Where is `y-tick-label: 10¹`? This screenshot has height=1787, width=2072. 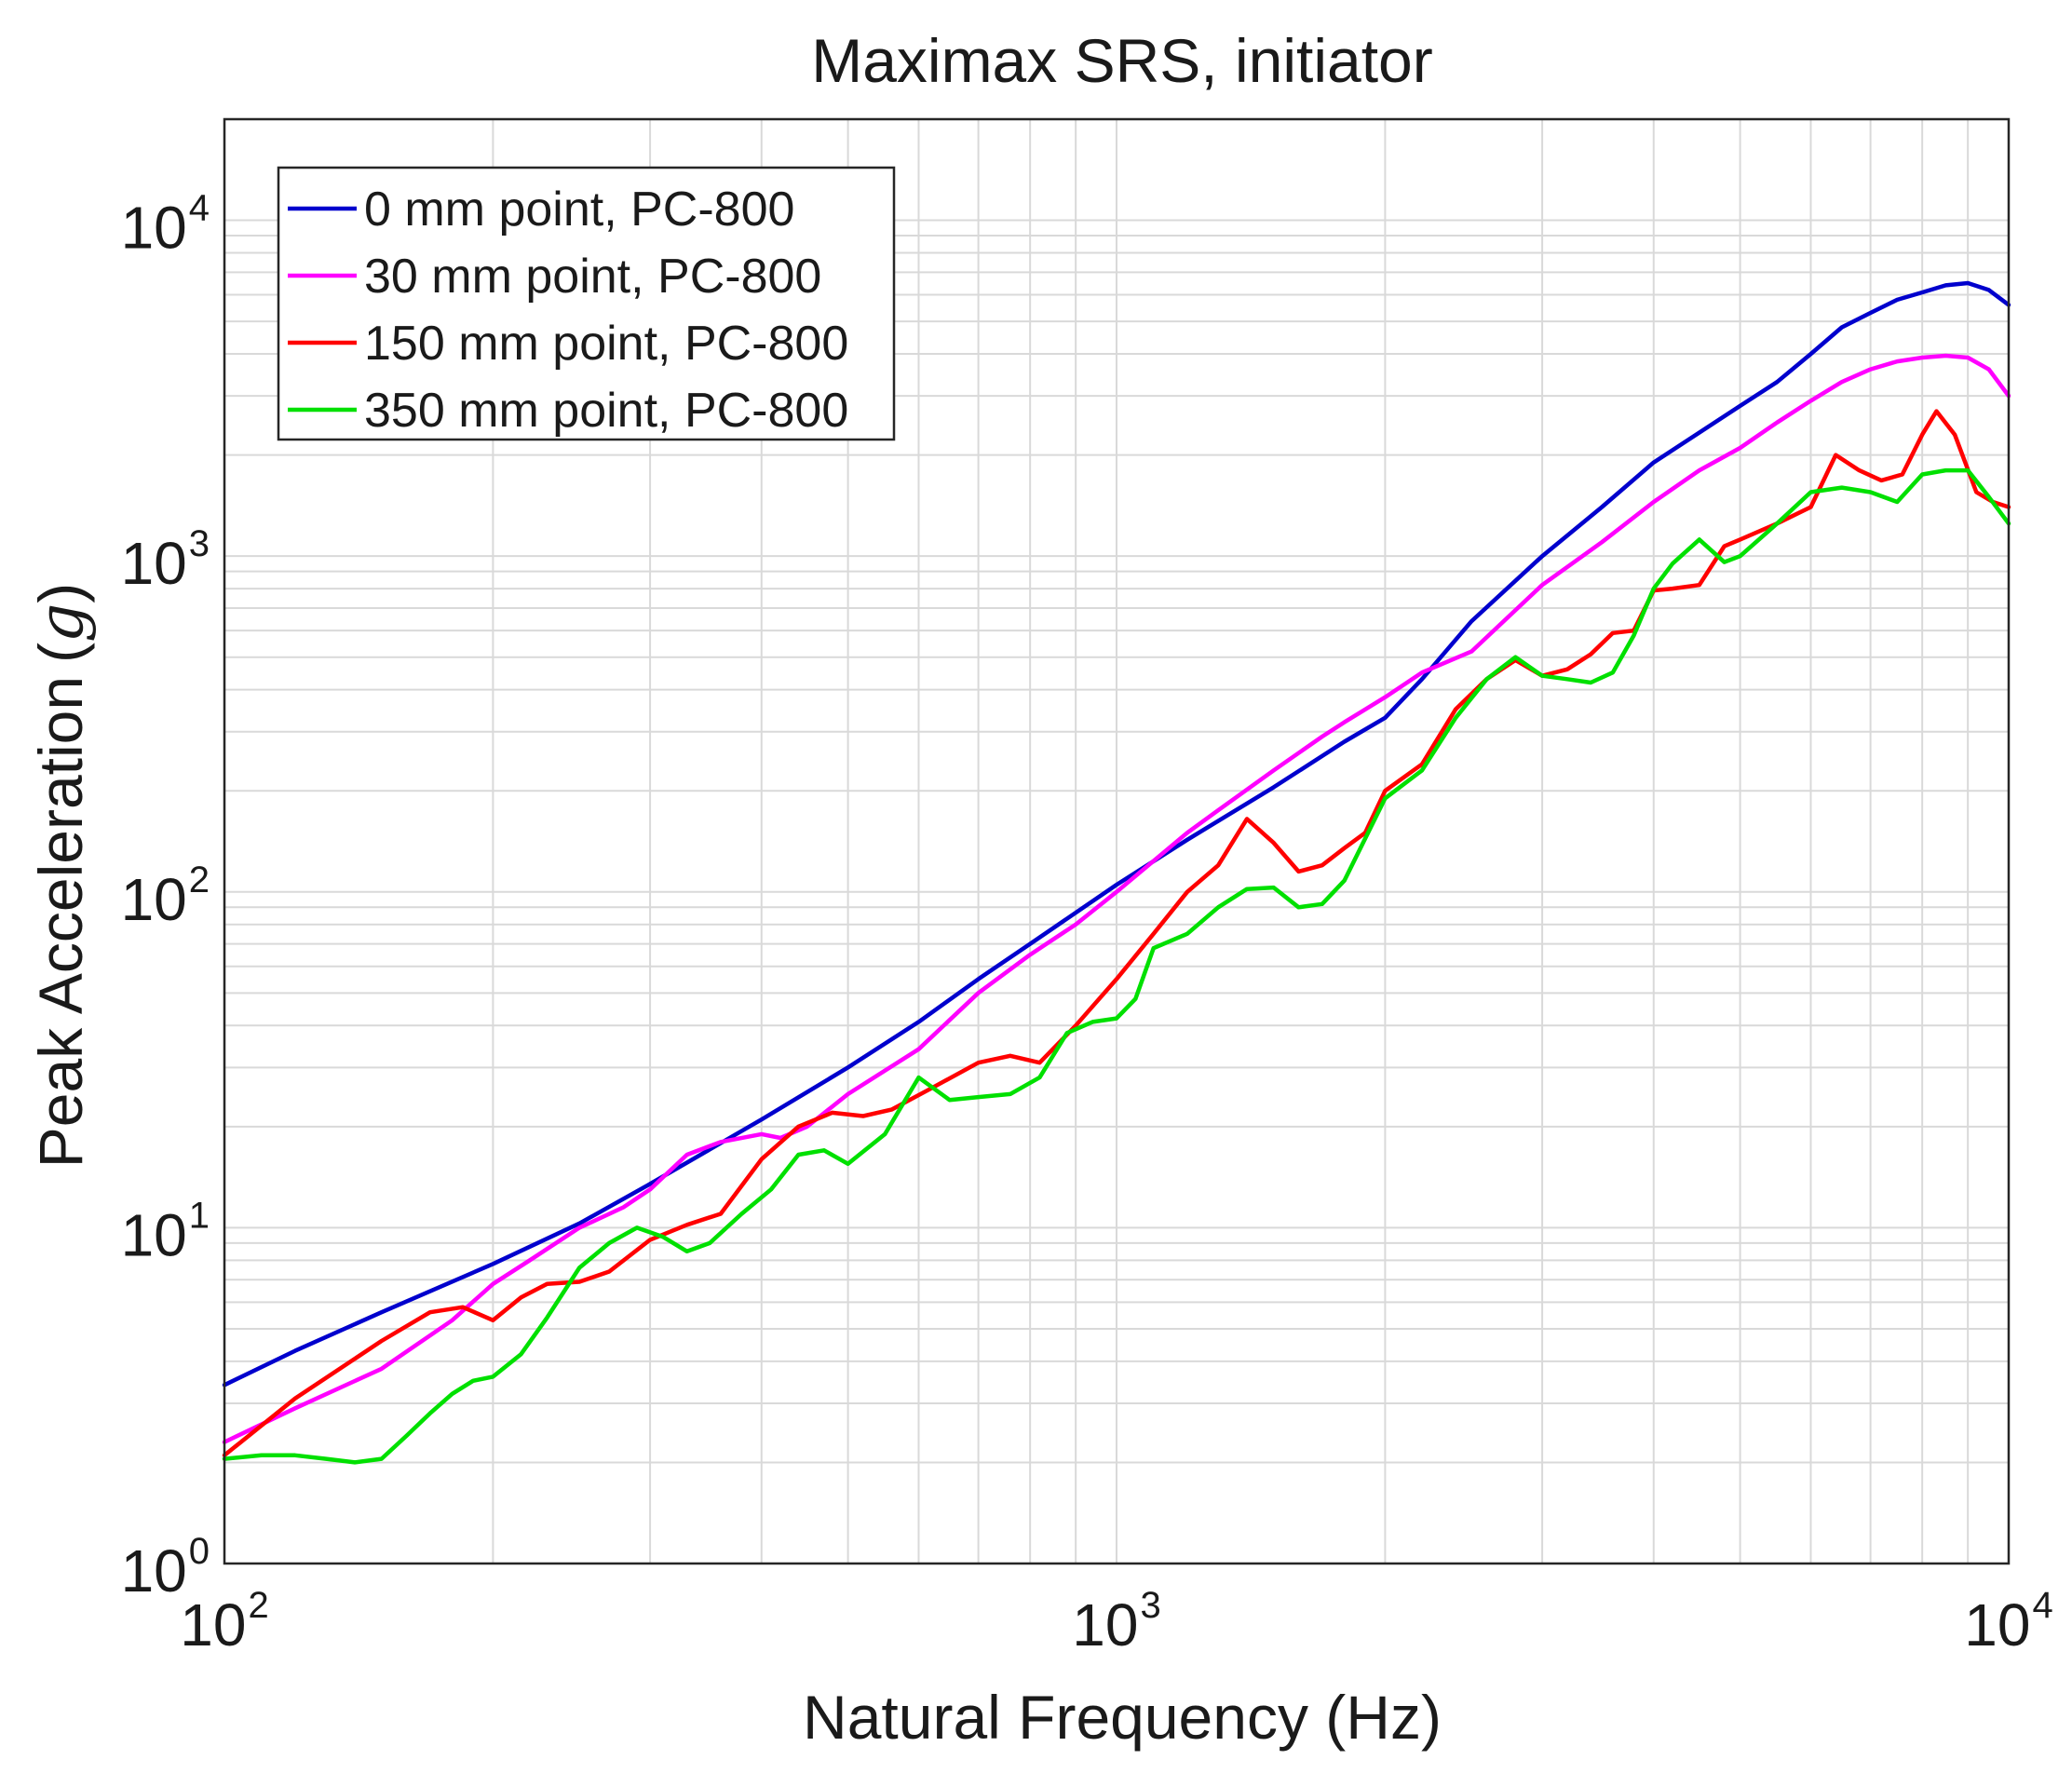 y-tick-label: 10¹ is located at coordinates (165, 1231).